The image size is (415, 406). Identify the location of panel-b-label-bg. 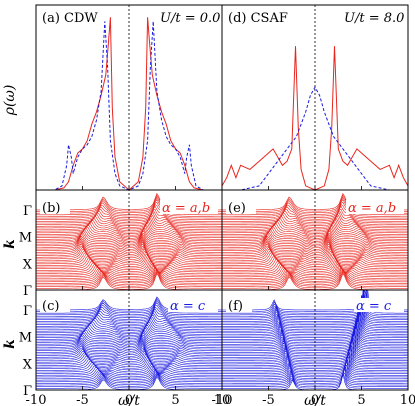
(55, 207).